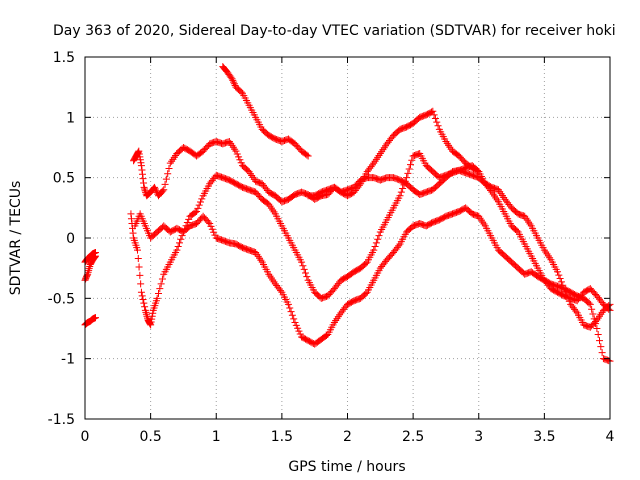 The width and height of the screenshot is (640, 480). What do you see at coordinates (68, 360) in the screenshot?
I see `y-tick-label: -1` at bounding box center [68, 360].